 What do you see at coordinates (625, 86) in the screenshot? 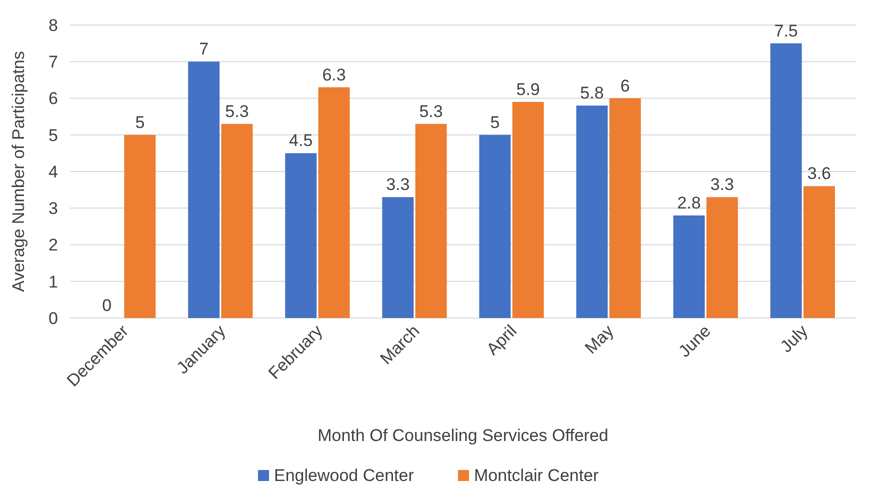
I see `data-label: 6` at bounding box center [625, 86].